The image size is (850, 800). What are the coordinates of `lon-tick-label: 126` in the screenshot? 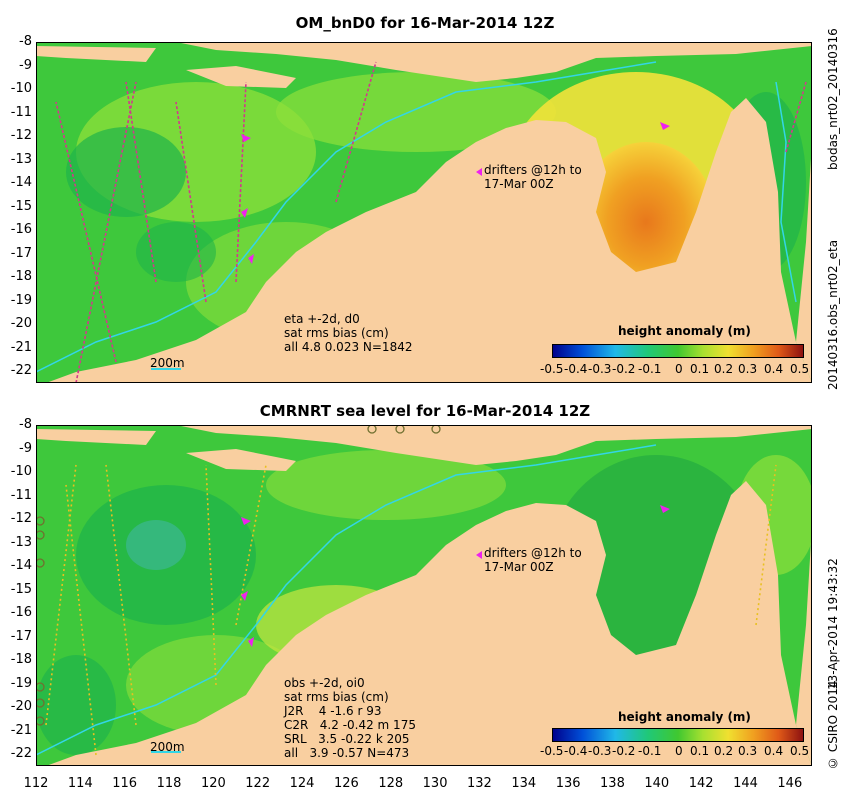 It's located at (346, 783).